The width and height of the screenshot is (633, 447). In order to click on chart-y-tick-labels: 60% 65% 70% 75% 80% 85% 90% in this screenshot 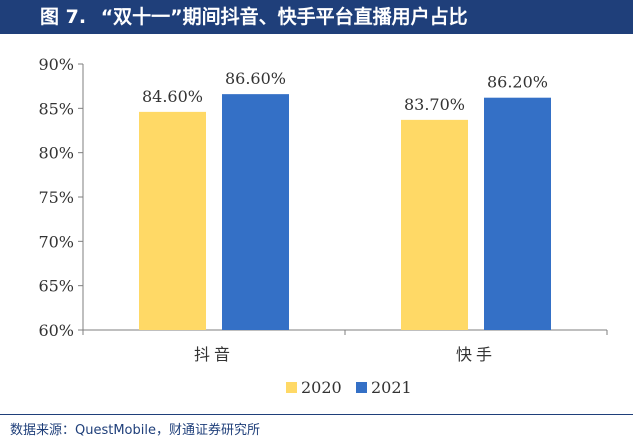, I will do `click(56, 197)`.